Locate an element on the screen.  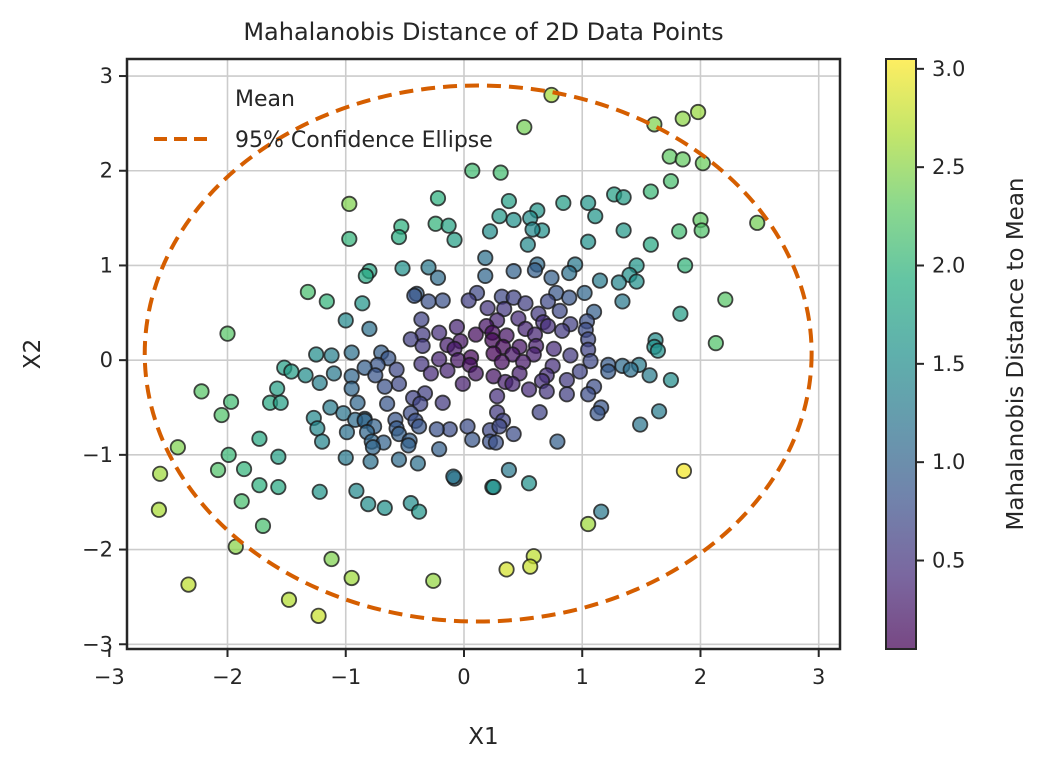
y-tick-label: −1 is located at coordinates (97, 455).